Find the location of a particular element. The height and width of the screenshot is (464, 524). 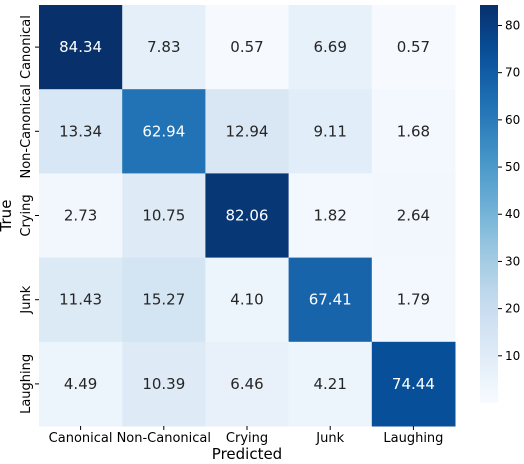

cell-value-label: 11.43 is located at coordinates (80, 300).